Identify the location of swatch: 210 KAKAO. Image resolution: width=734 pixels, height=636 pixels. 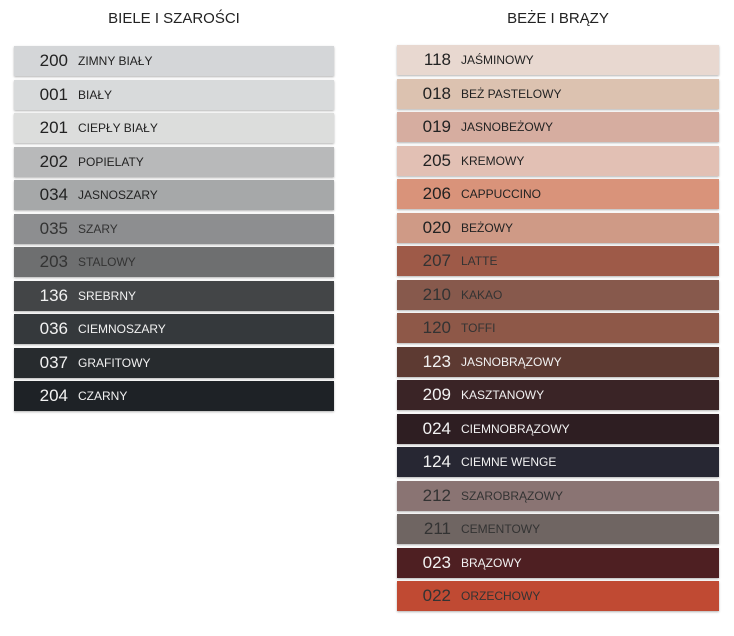
(558, 294).